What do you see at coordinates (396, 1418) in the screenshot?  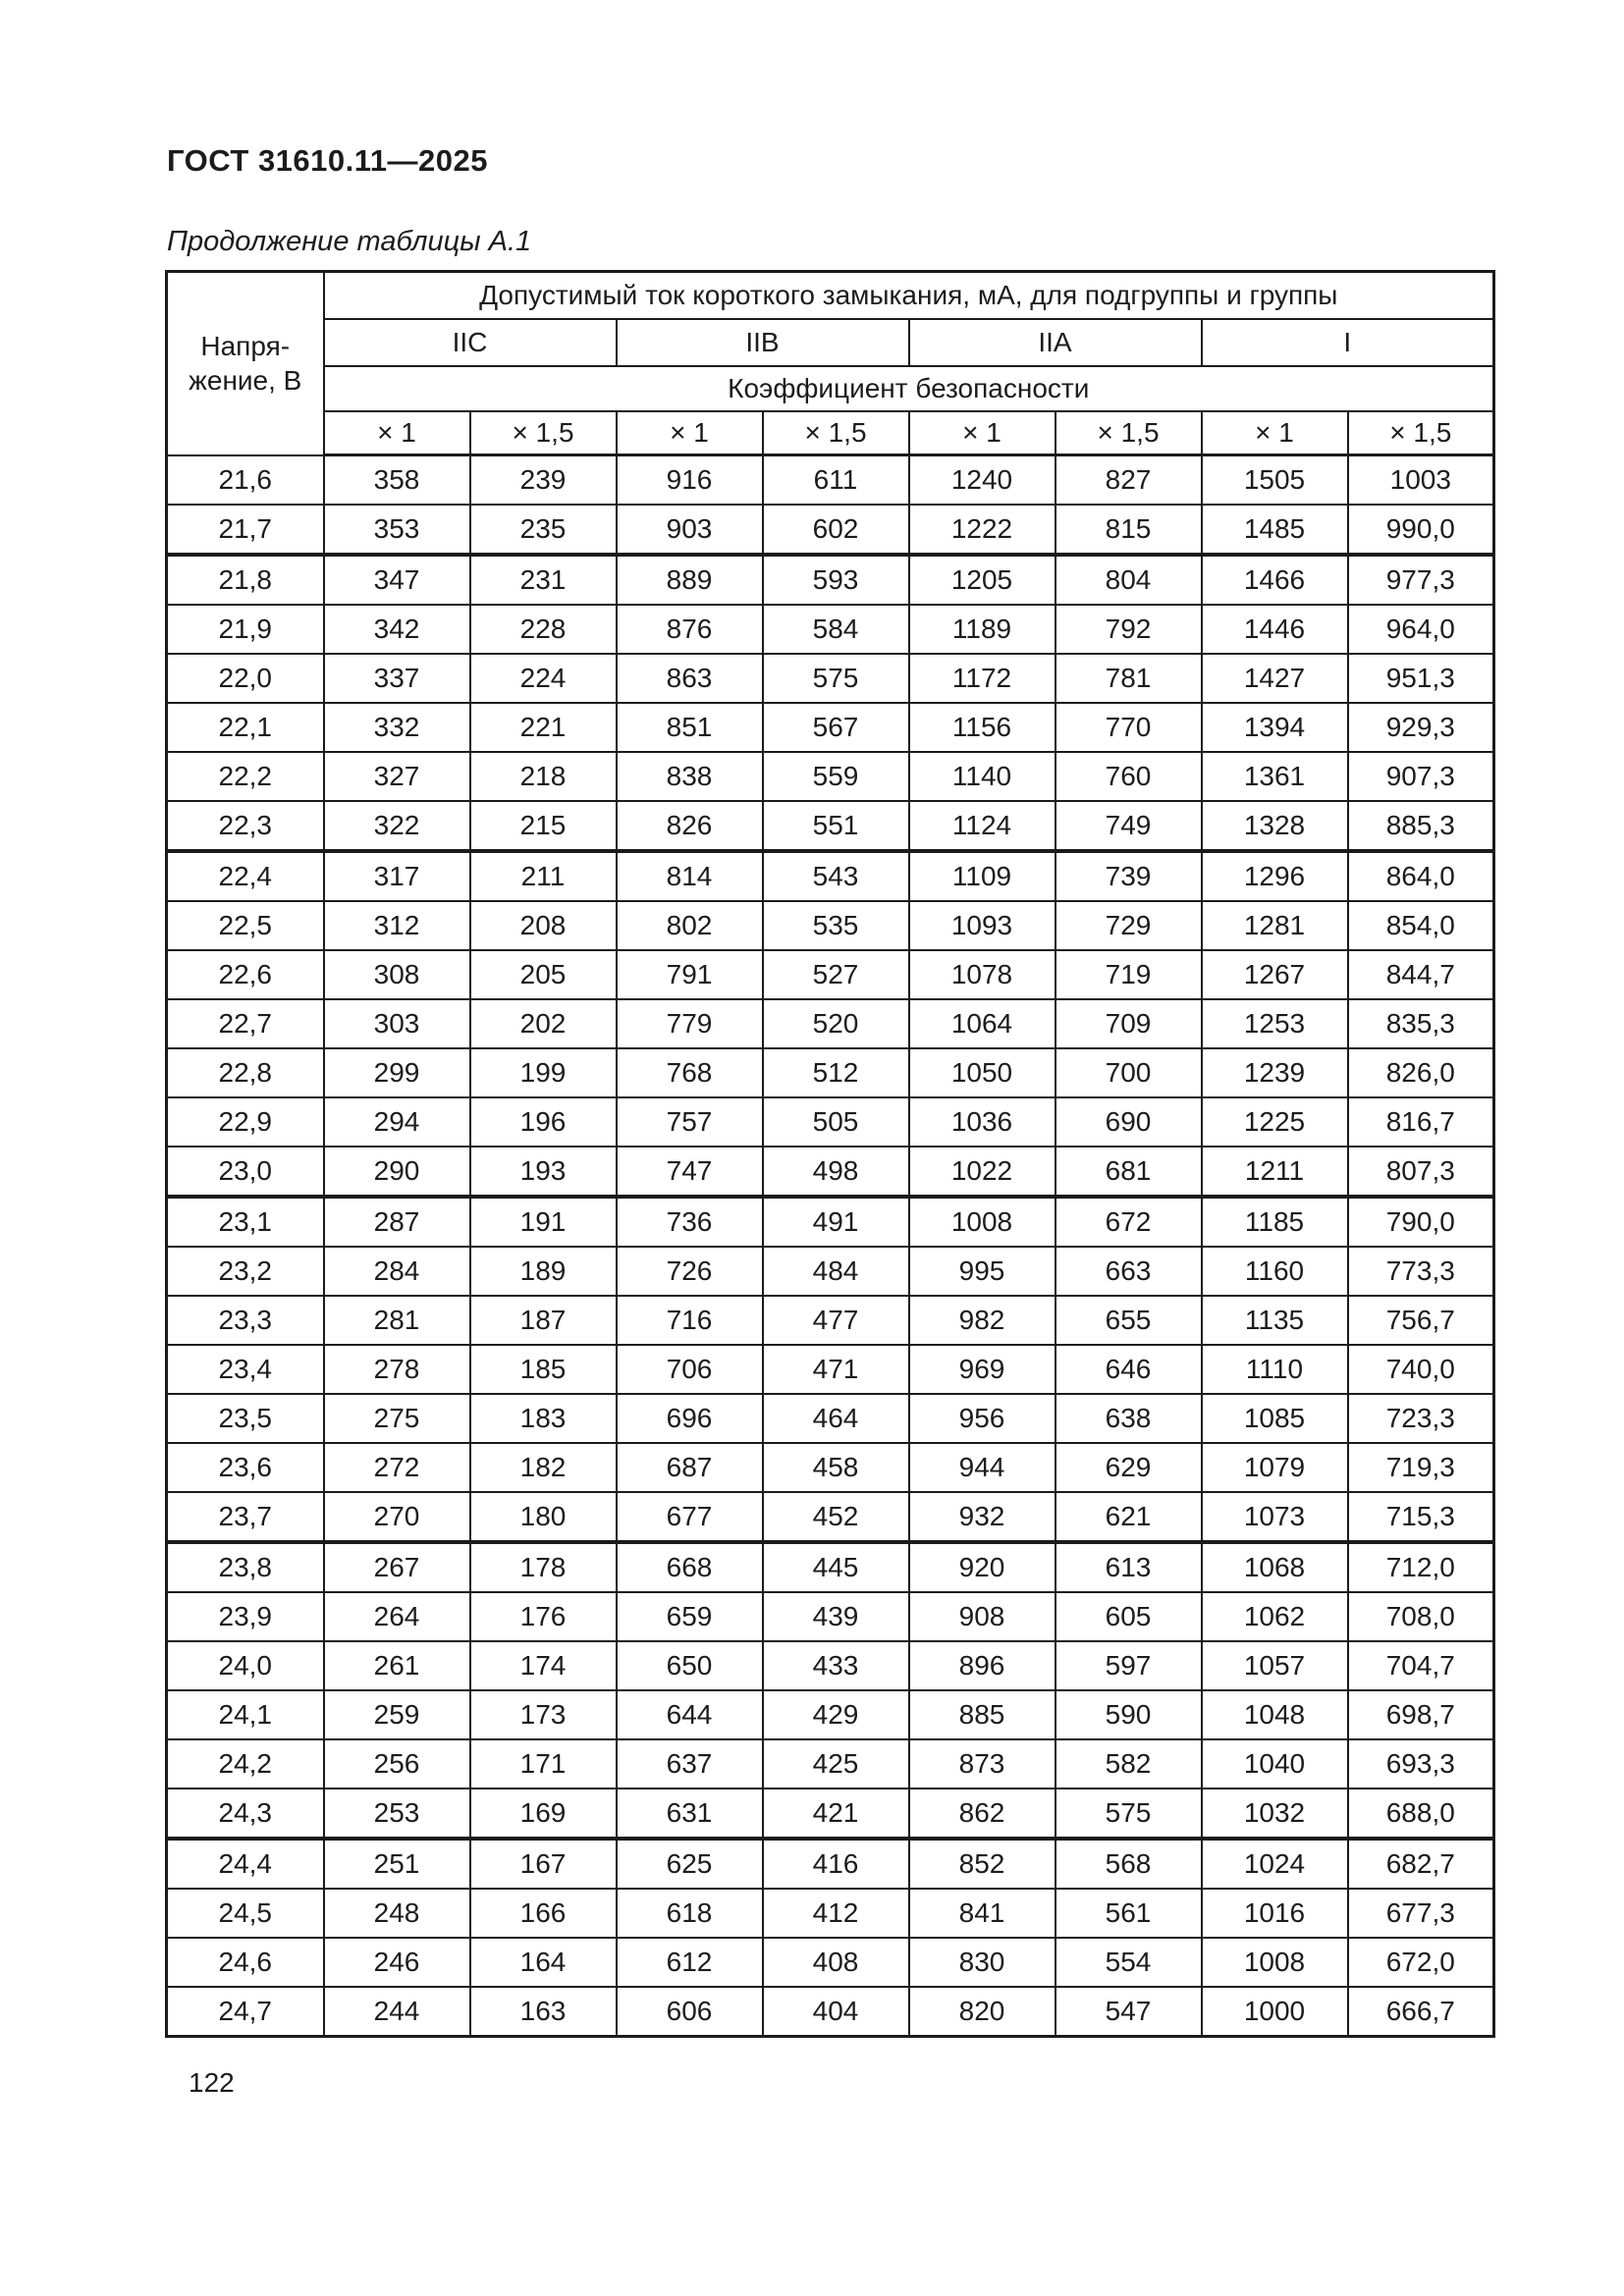 I see `current-cell: 275` at bounding box center [396, 1418].